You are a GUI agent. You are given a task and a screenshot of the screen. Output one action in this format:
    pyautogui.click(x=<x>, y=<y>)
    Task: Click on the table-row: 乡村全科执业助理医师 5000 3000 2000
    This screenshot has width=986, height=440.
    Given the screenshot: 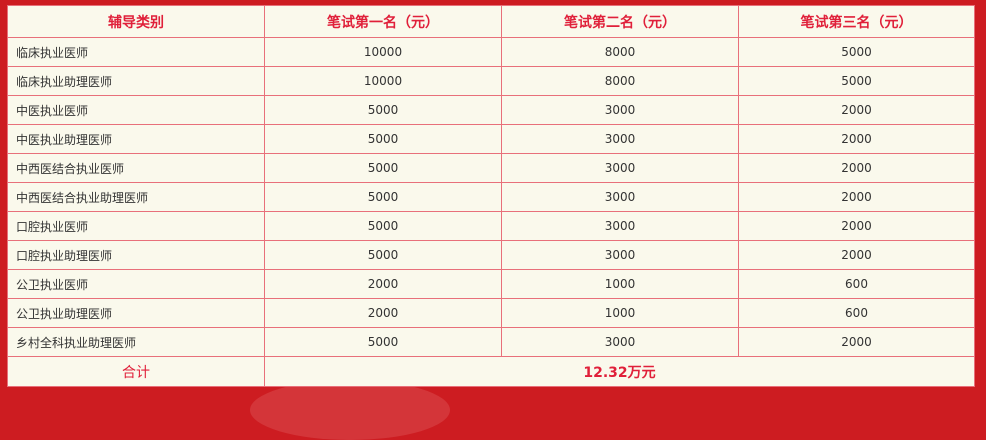 What is the action you would take?
    pyautogui.click(x=491, y=342)
    